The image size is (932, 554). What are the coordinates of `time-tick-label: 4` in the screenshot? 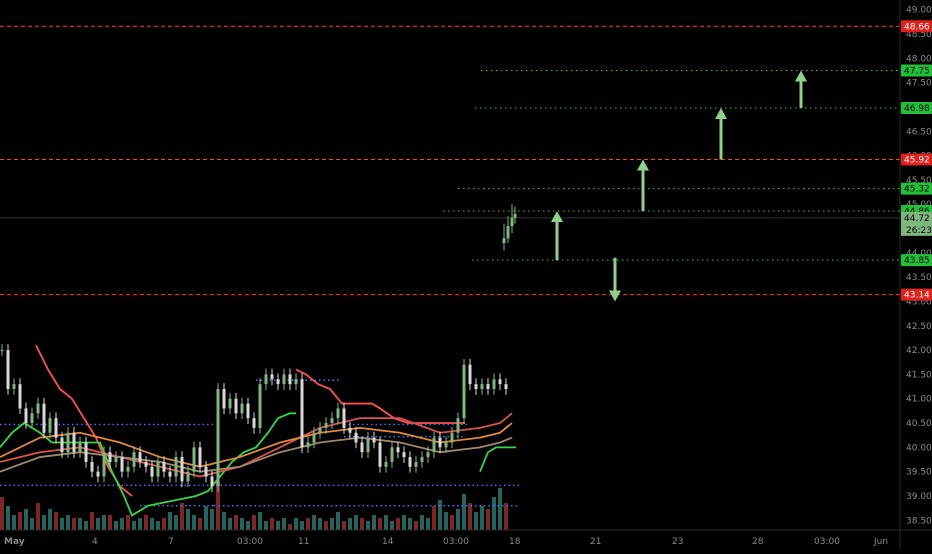 It's located at (95, 542).